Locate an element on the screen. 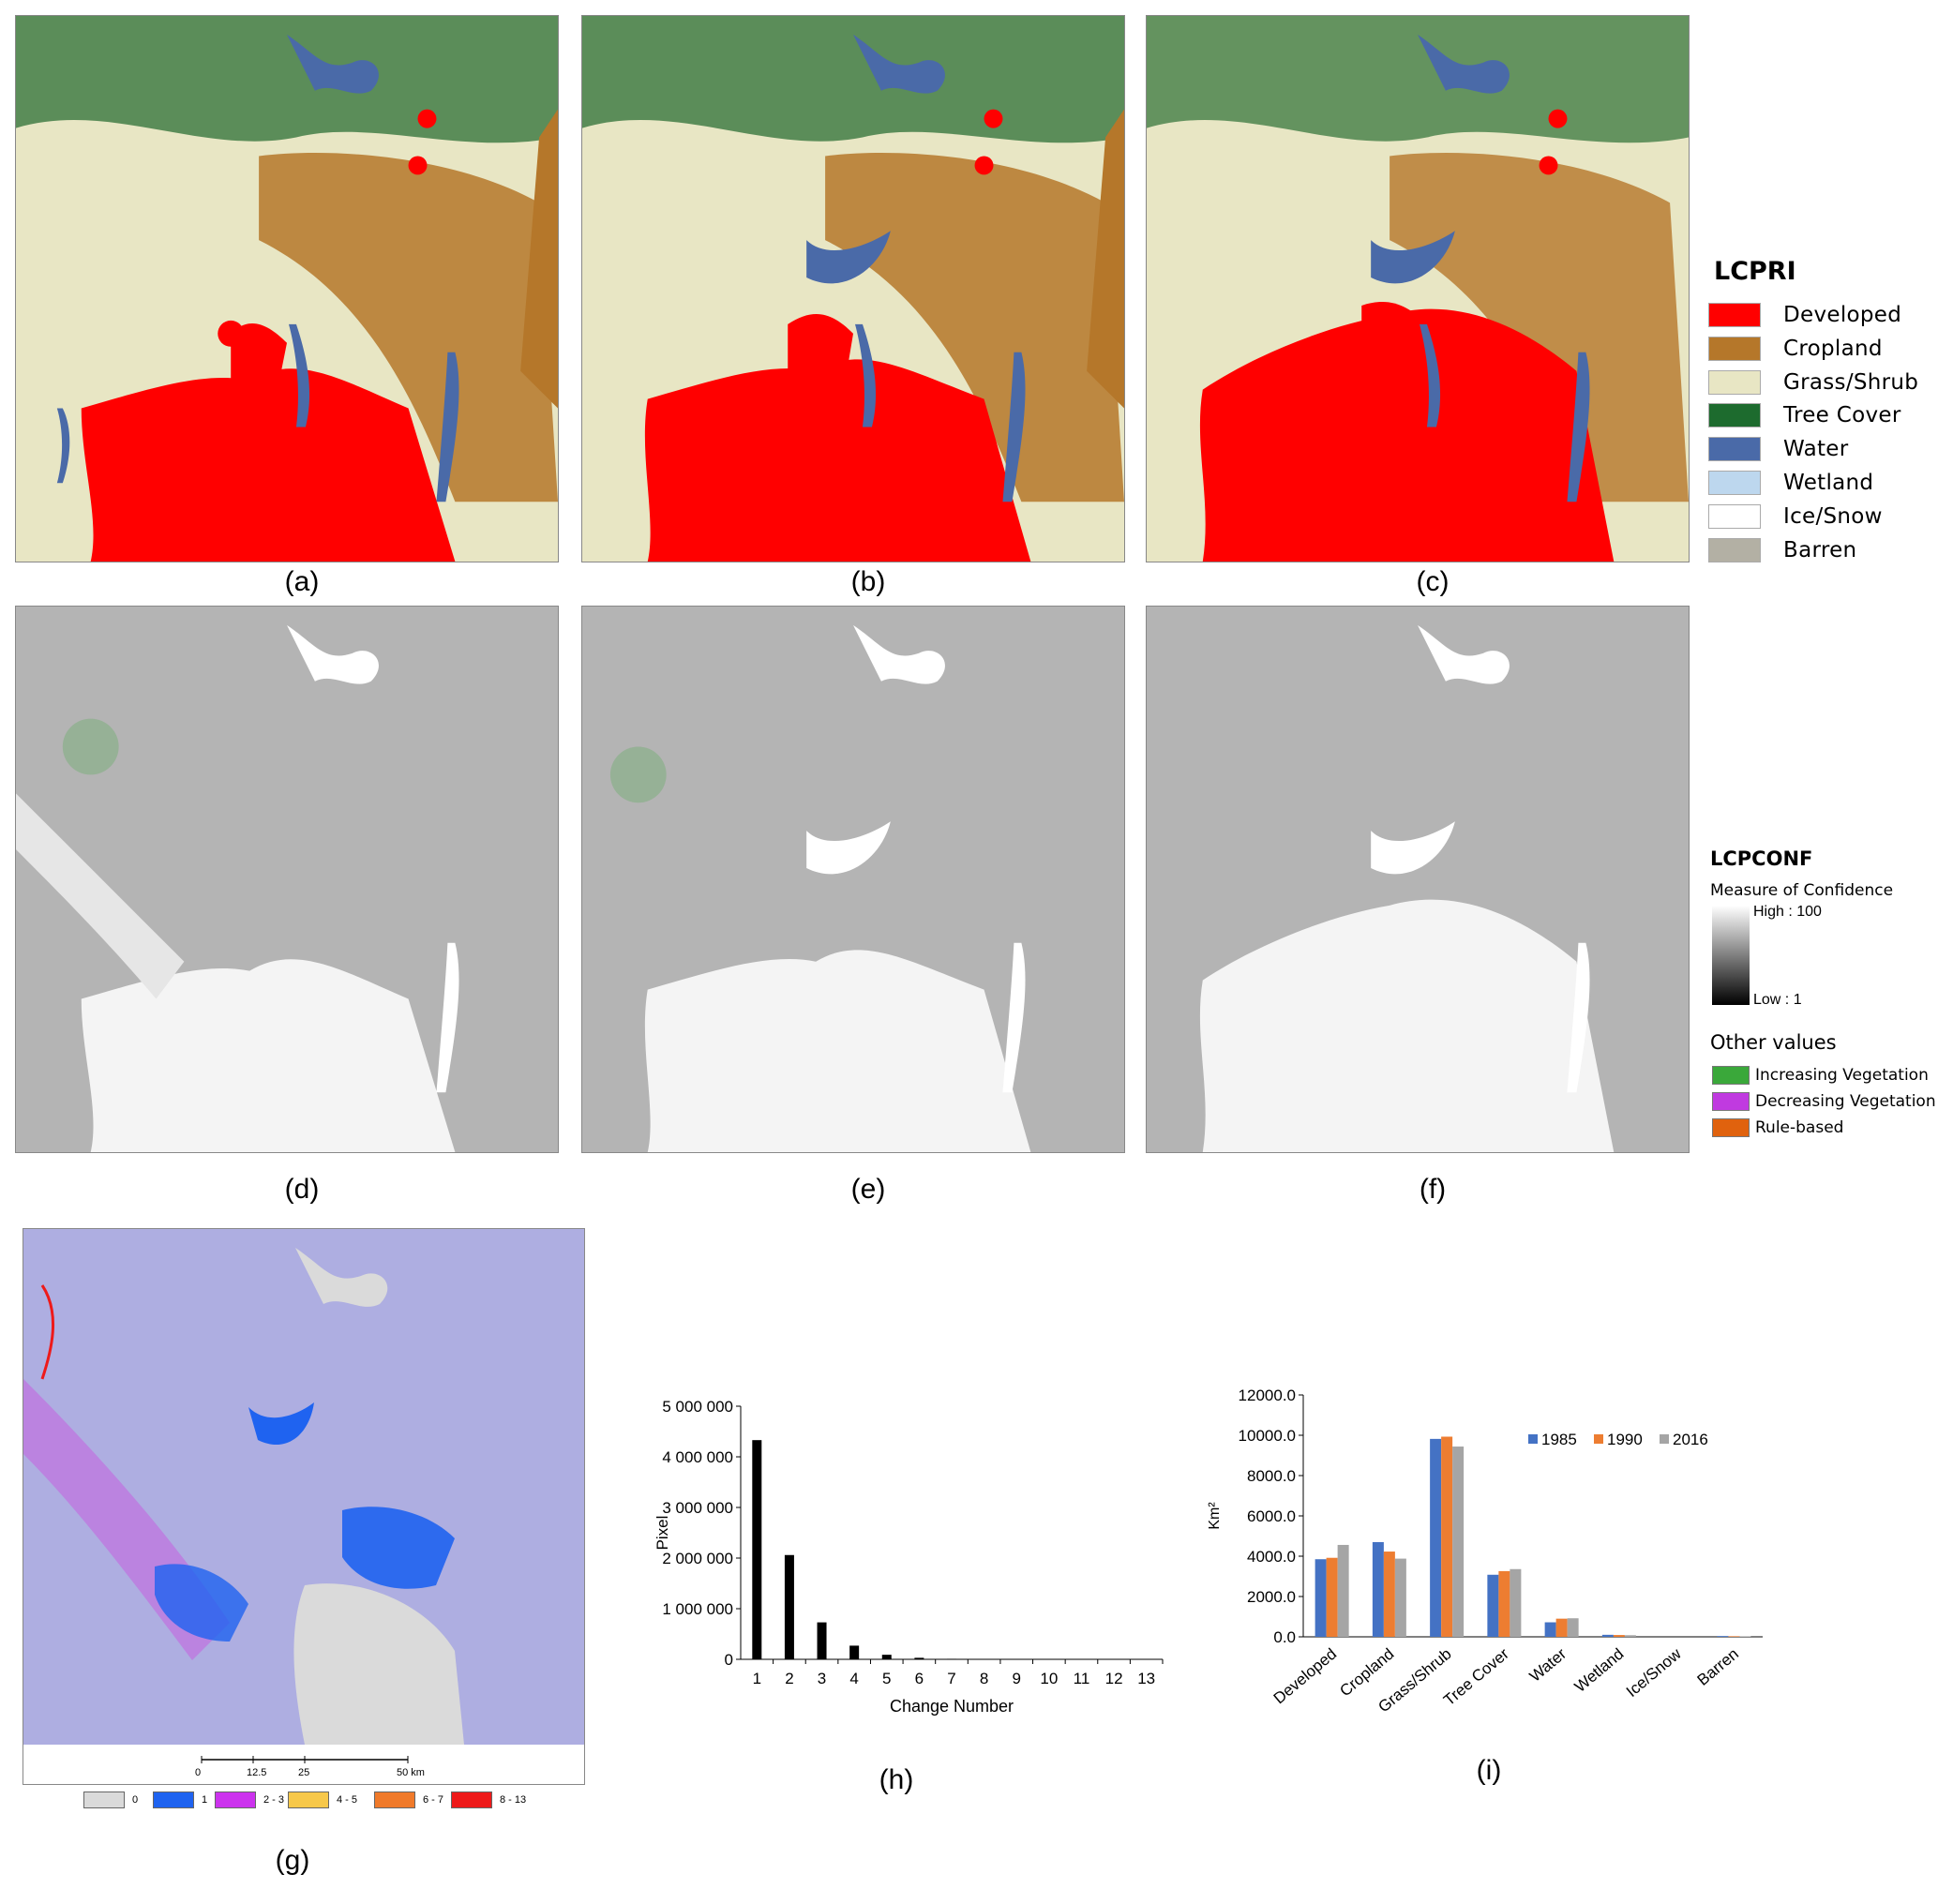 This screenshot has height=1904, width=1938. bar-1990-water is located at coordinates (1562, 1627).